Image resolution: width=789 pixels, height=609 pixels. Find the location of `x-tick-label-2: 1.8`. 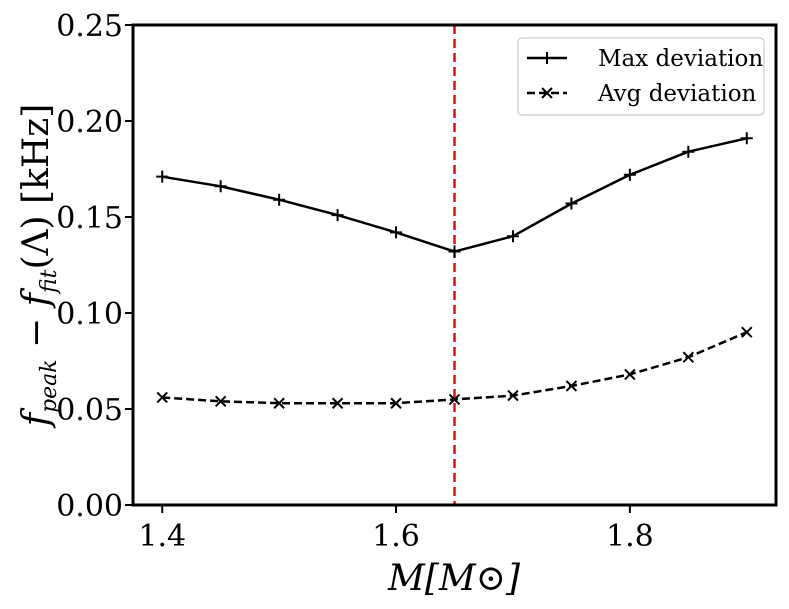

x-tick-label-2: 1.8 is located at coordinates (630, 536).